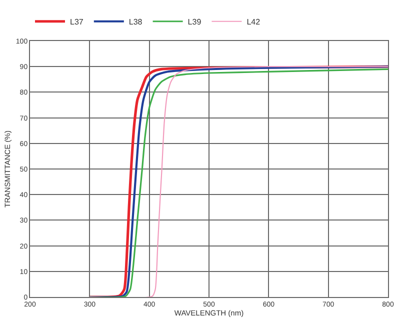  Describe the element at coordinates (195, 22) in the screenshot. I see `legend-label: L39` at that location.